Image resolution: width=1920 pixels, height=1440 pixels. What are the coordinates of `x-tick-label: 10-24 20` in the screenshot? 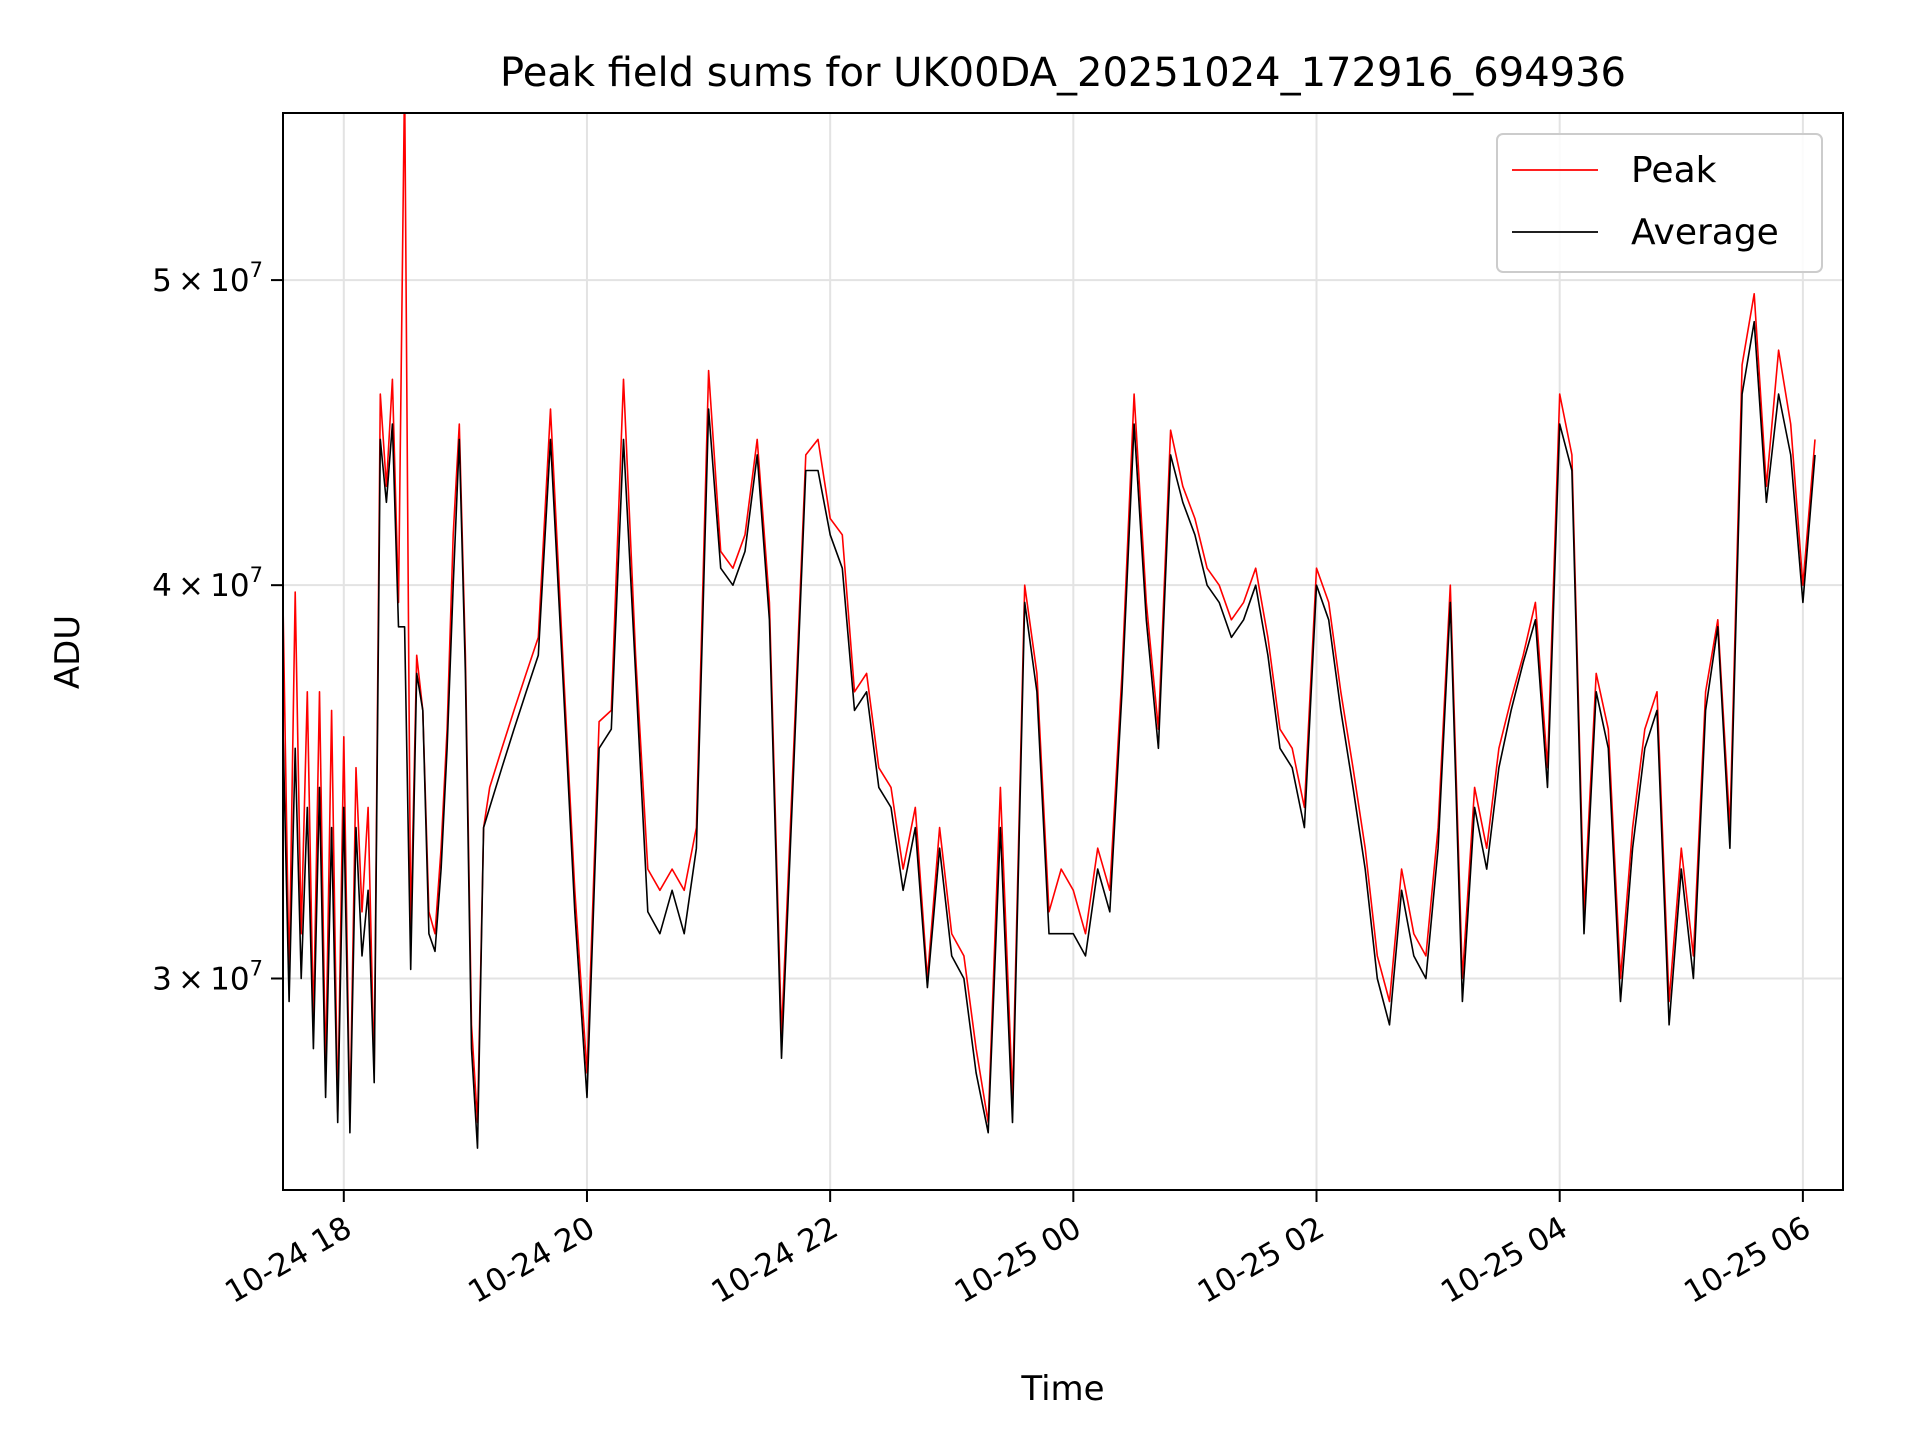 It's located at (531, 1260).